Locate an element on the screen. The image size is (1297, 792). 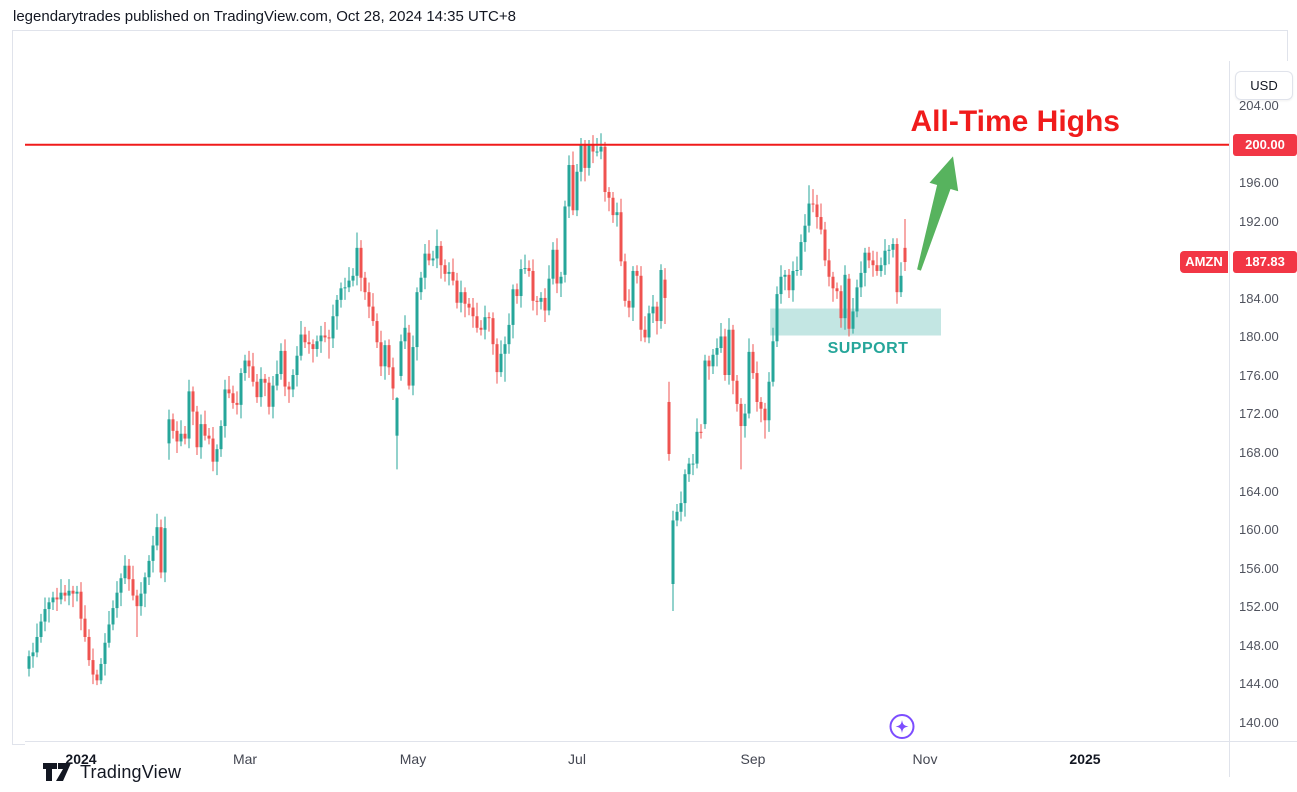
tradingview-logo-icon is located at coordinates (57, 772).